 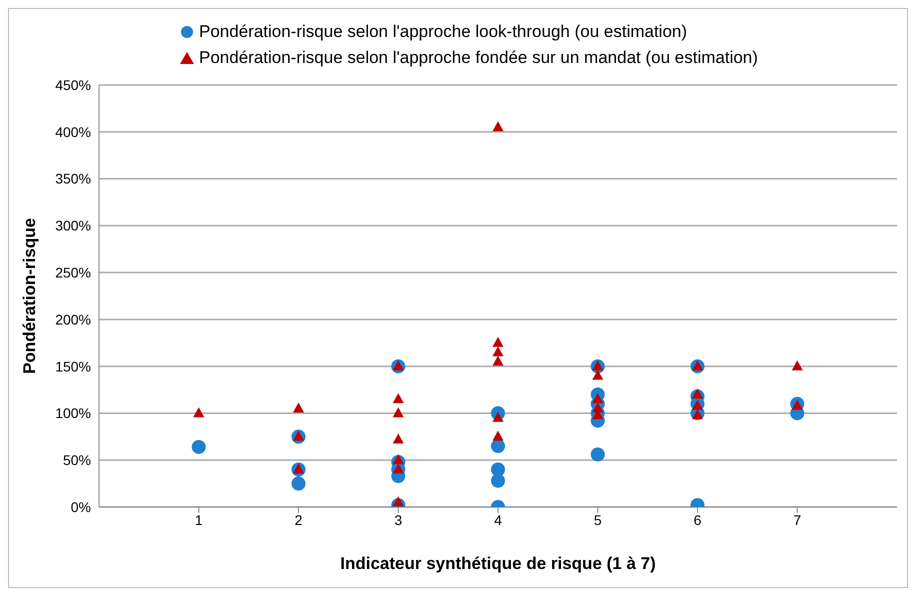 I want to click on y-tick-label: 250%, so click(x=73, y=272).